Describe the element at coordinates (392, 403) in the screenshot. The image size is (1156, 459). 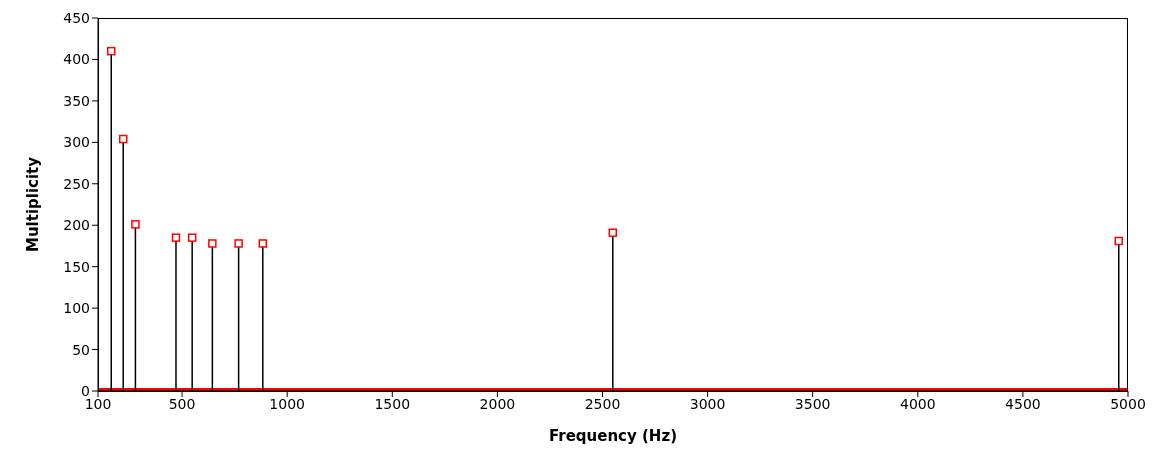
I see `x-tick-label: 1500` at that location.